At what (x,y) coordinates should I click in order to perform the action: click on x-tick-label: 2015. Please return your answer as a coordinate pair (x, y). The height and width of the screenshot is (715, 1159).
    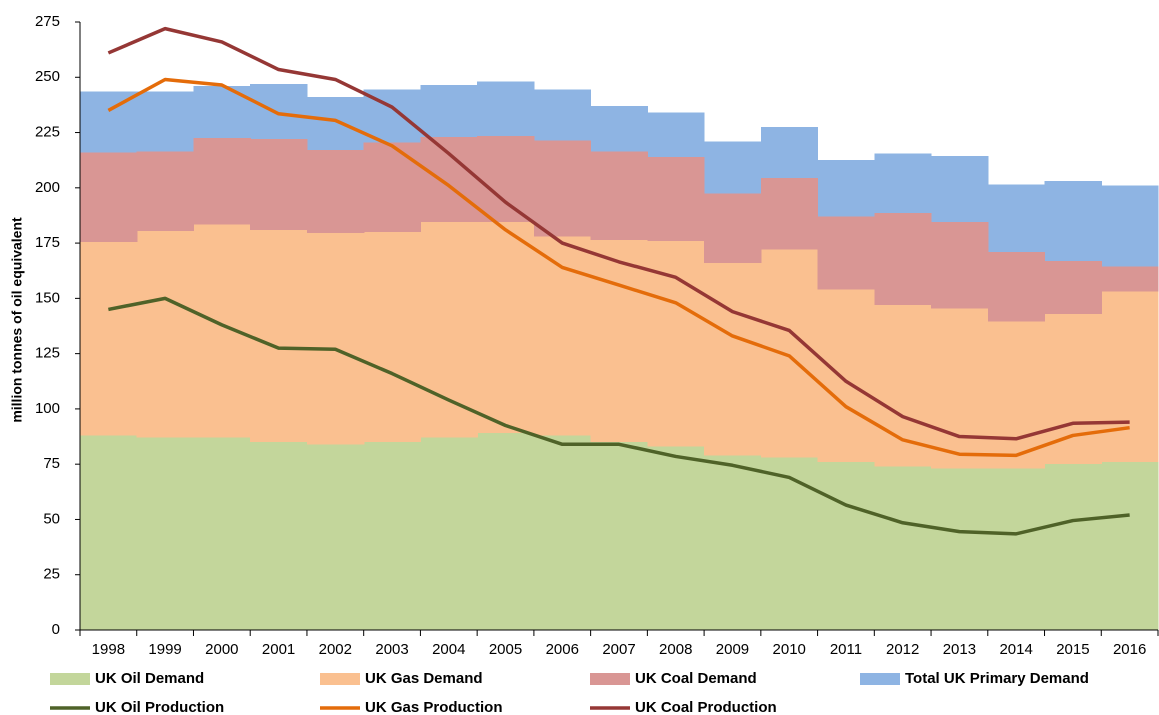
    Looking at the image, I should click on (1072, 649).